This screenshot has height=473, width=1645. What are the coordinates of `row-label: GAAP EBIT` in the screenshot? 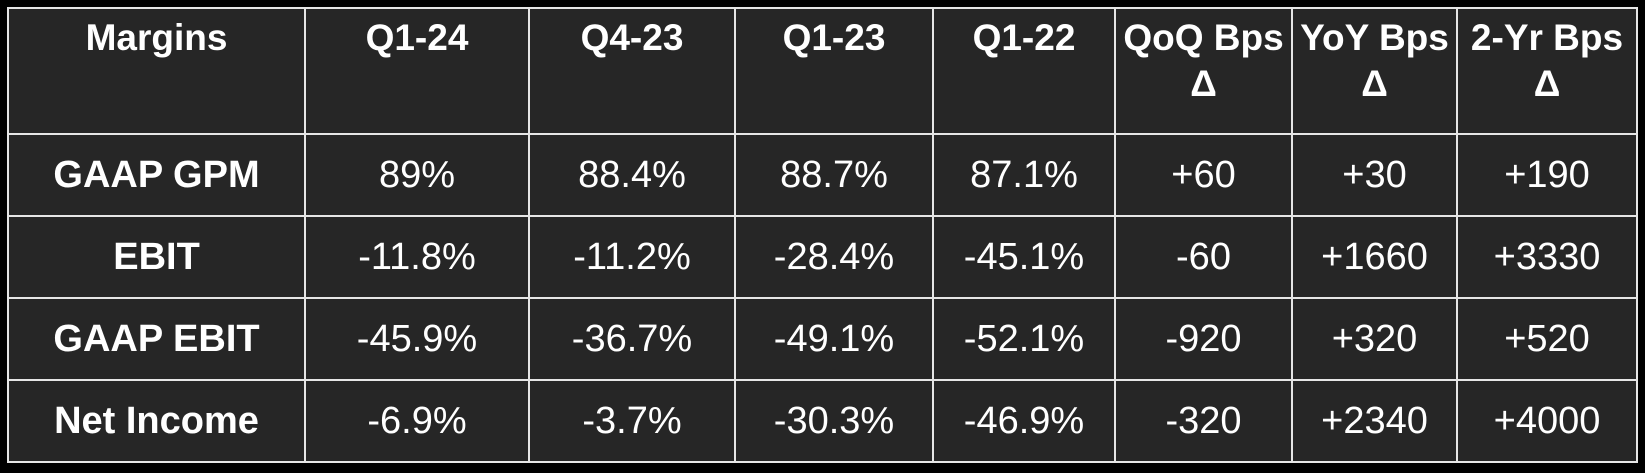 It's located at (156, 339).